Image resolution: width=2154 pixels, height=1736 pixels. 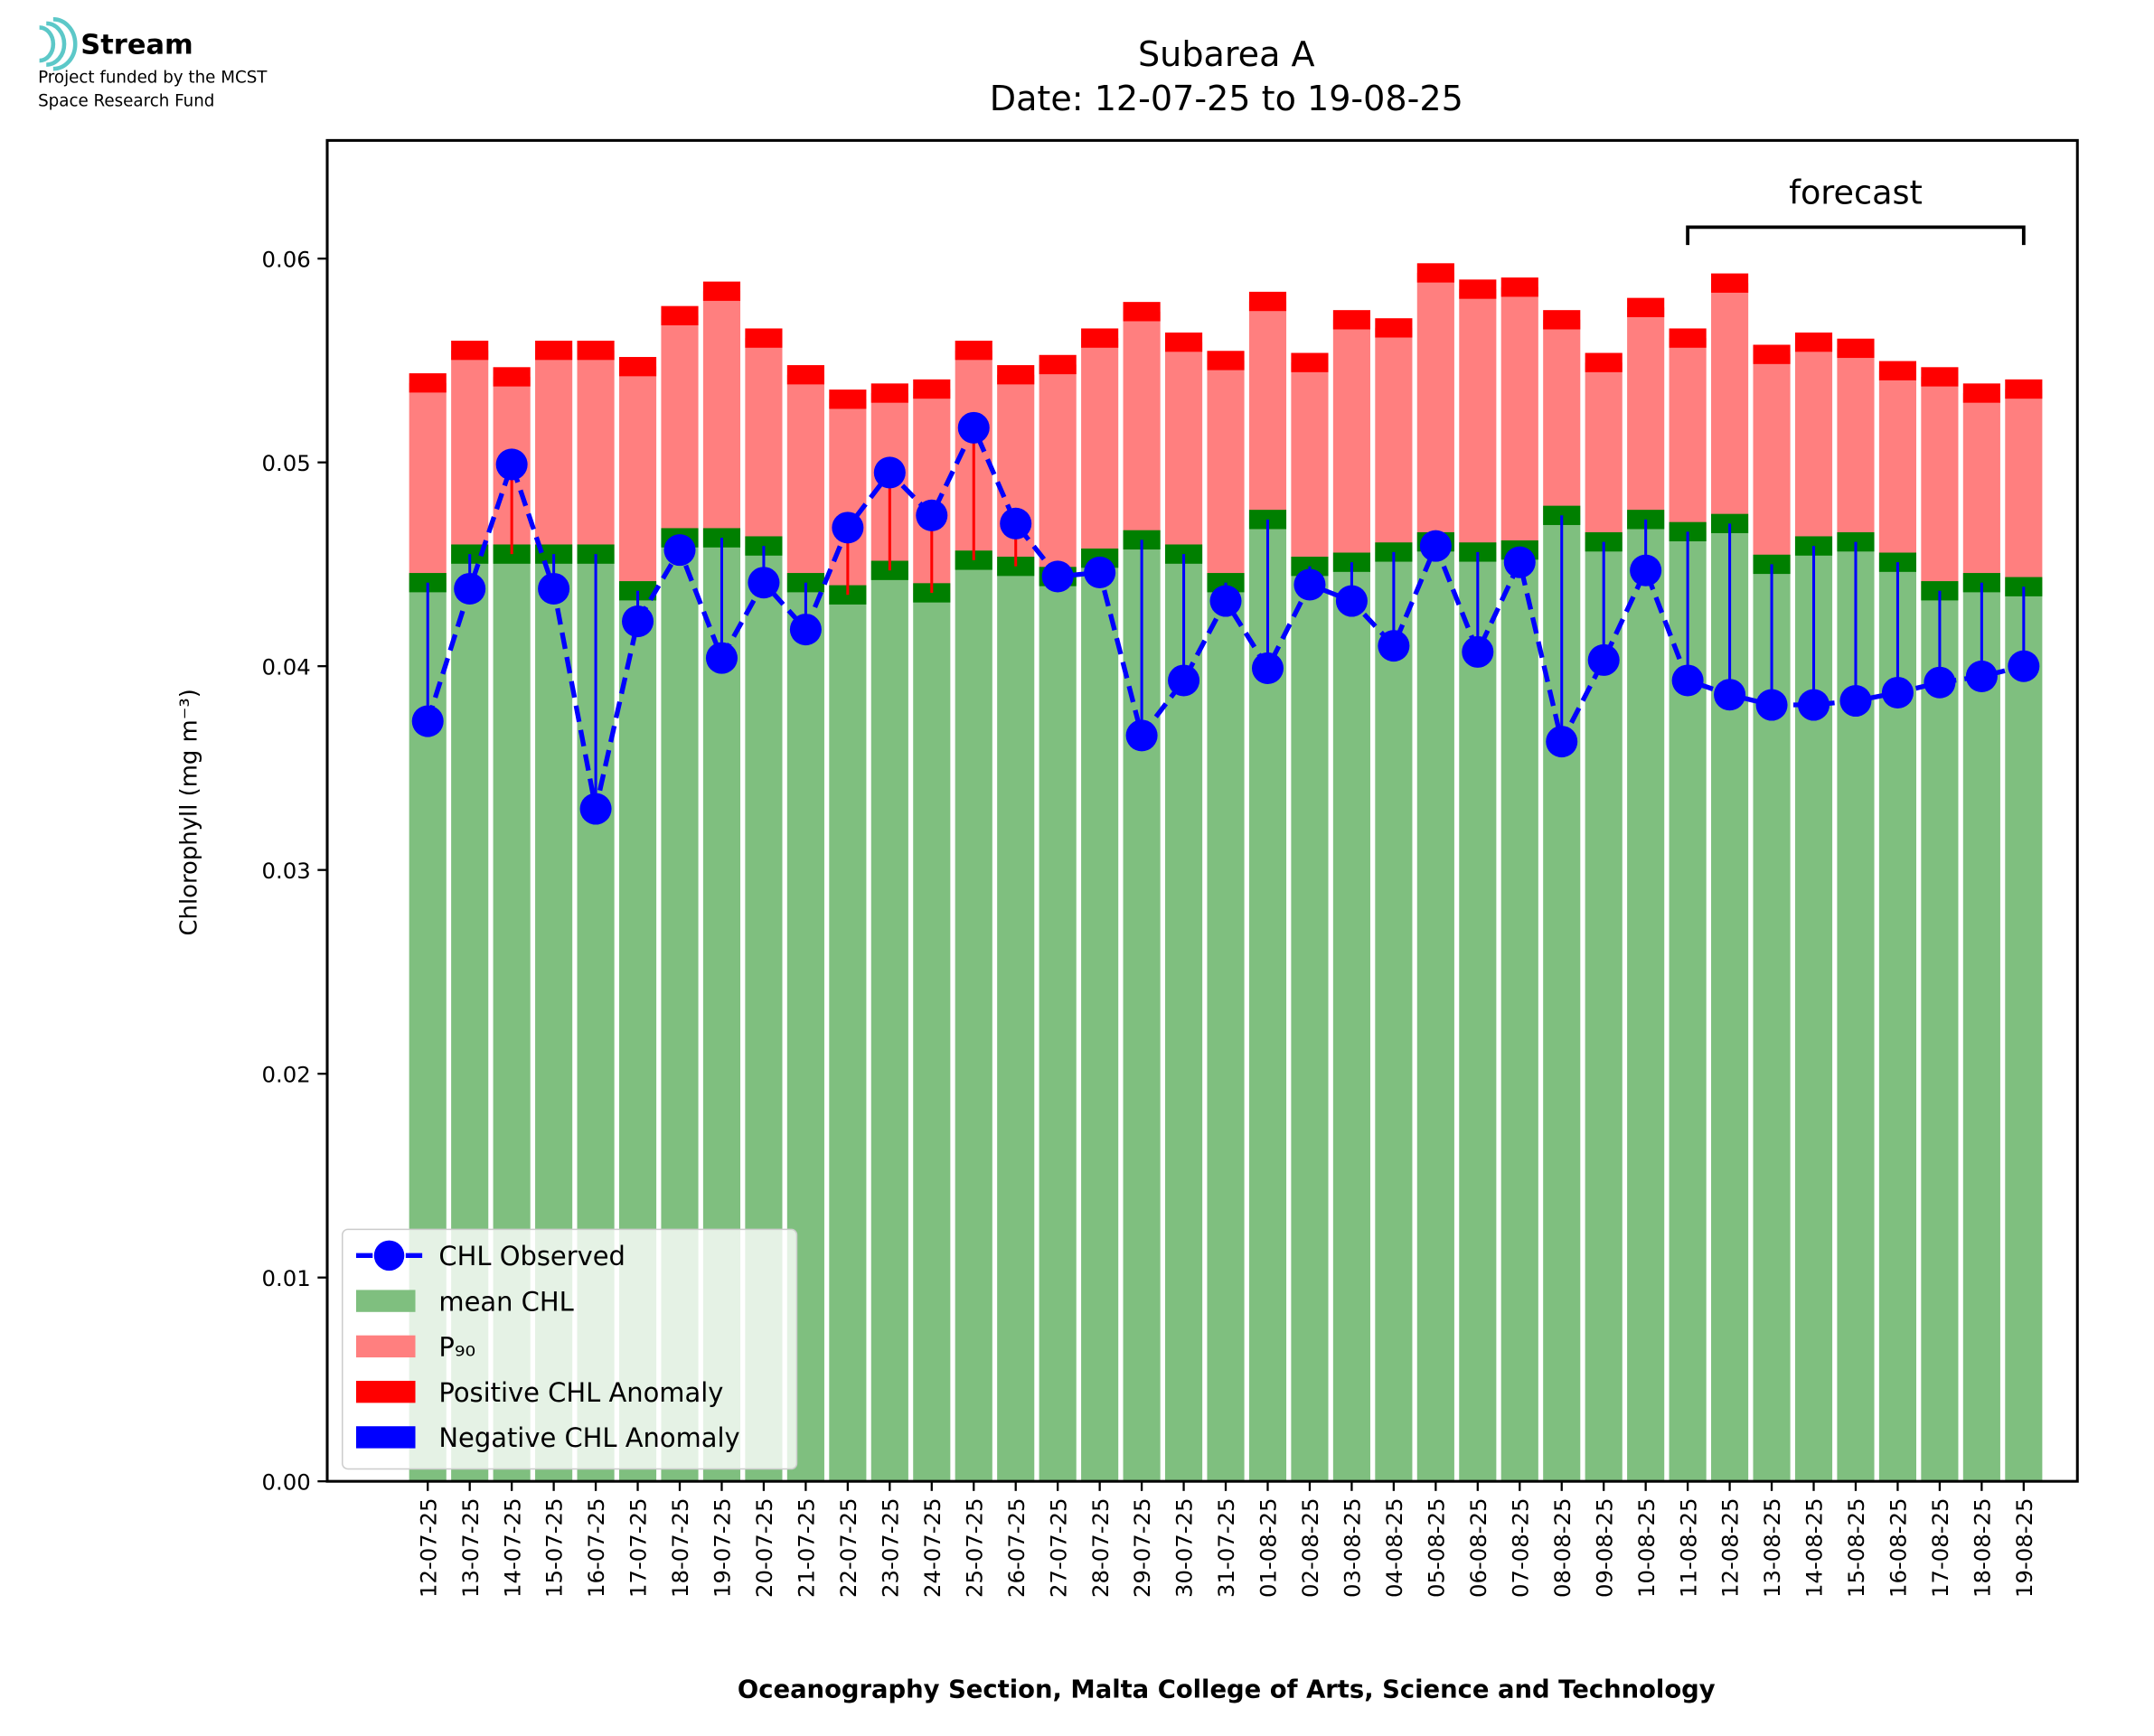 I want to click on x-tick-label: 05-08-25, so click(x=1436, y=1548).